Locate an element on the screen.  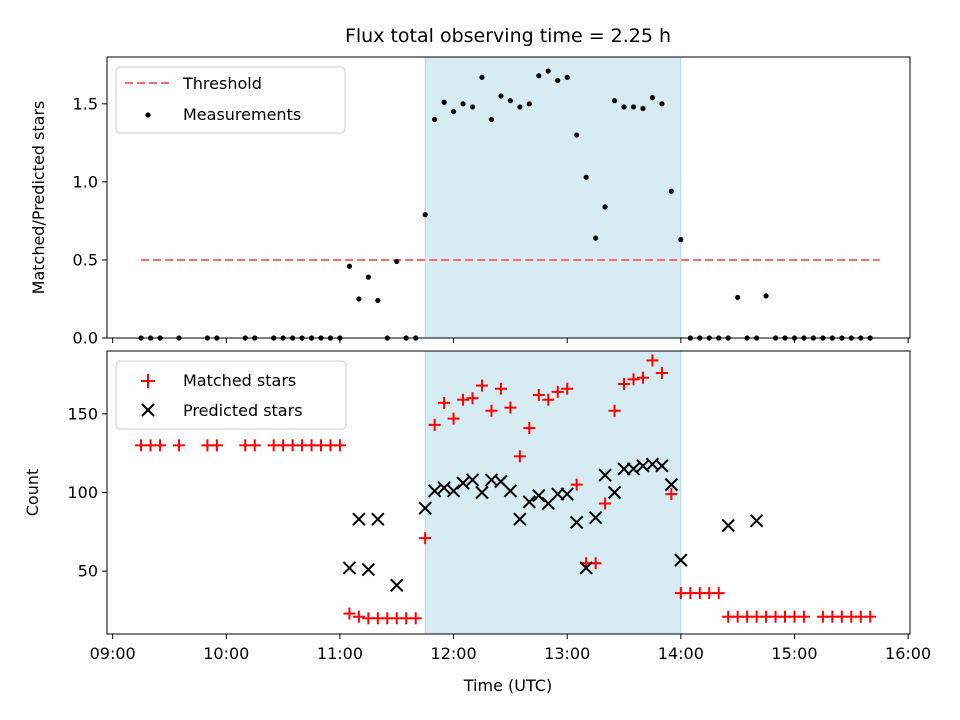
legend-predicted-label: Predicted stars is located at coordinates (243, 410).